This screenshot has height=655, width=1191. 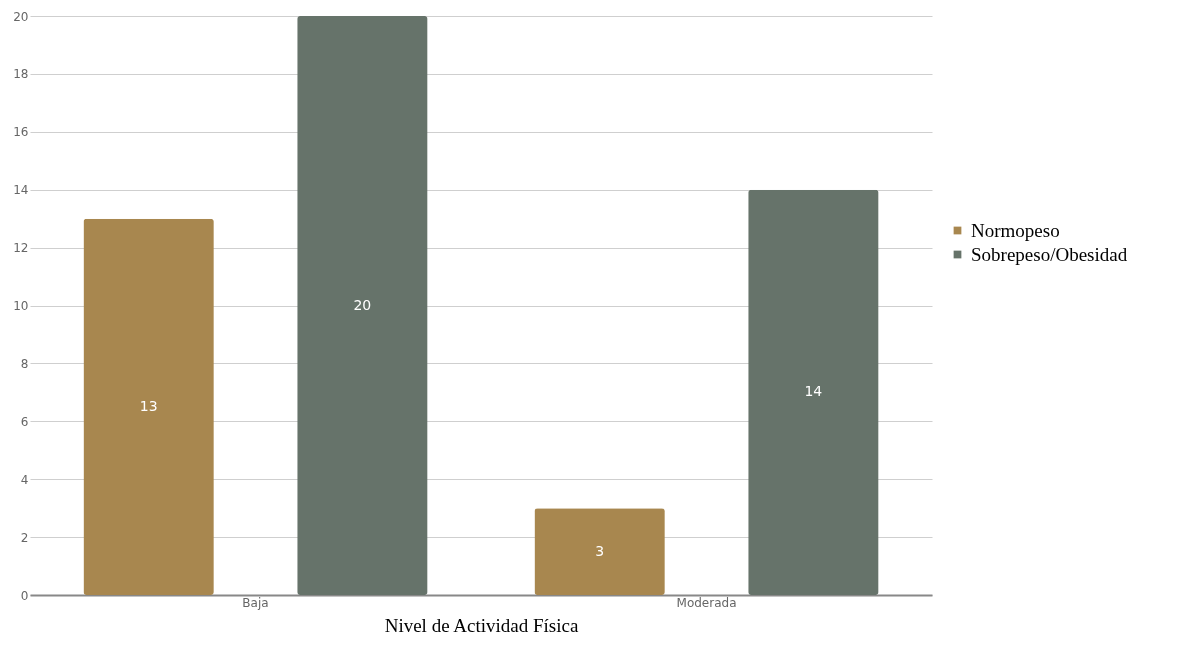 I want to click on y-tick-label: 8, so click(x=24, y=363).